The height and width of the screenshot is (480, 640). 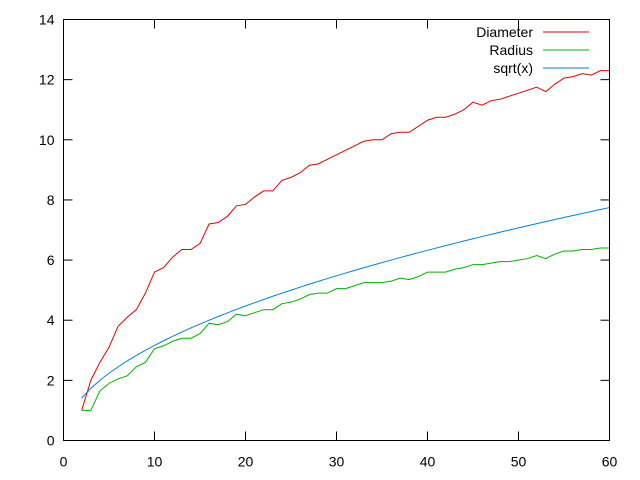 I want to click on y-tick-label: 10, so click(x=47, y=140).